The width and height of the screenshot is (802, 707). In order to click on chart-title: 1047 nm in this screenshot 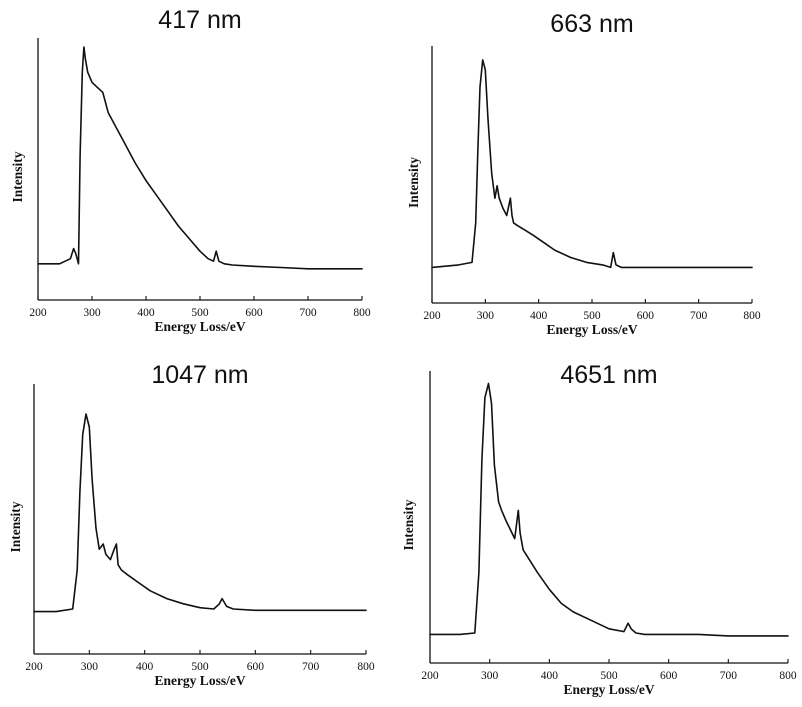, I will do `click(199, 375)`.